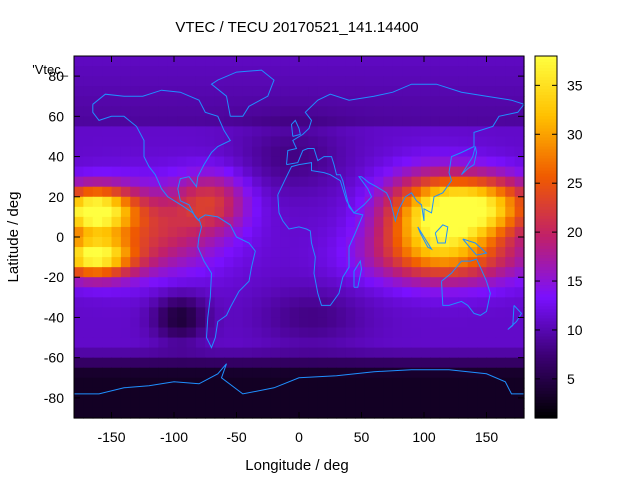  Describe the element at coordinates (575, 183) in the screenshot. I see `colorbar-tick-label: 25` at that location.